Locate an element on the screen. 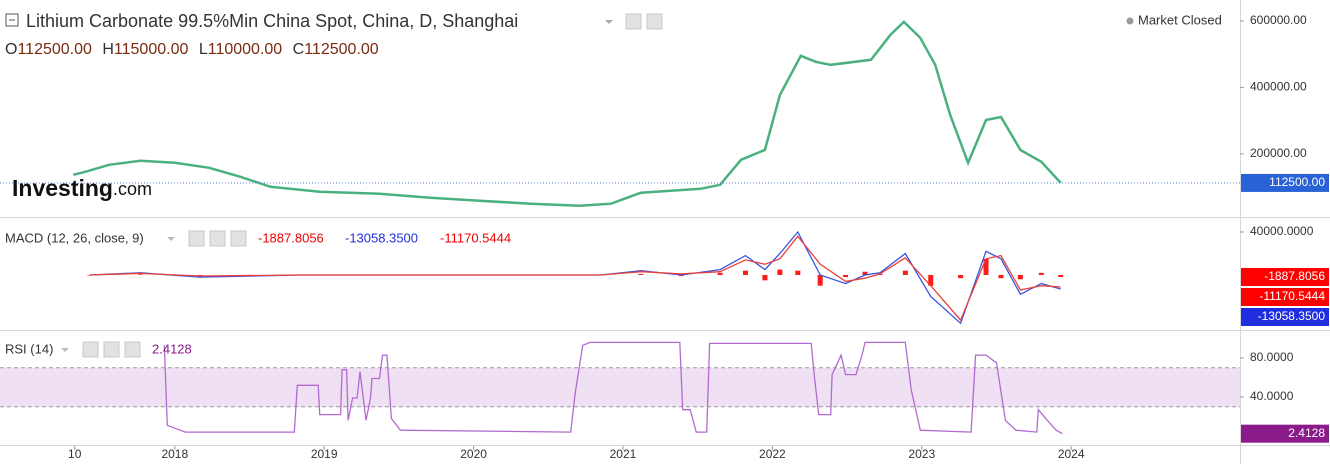 The width and height of the screenshot is (1330, 464). rsi-band is located at coordinates (620, 387).